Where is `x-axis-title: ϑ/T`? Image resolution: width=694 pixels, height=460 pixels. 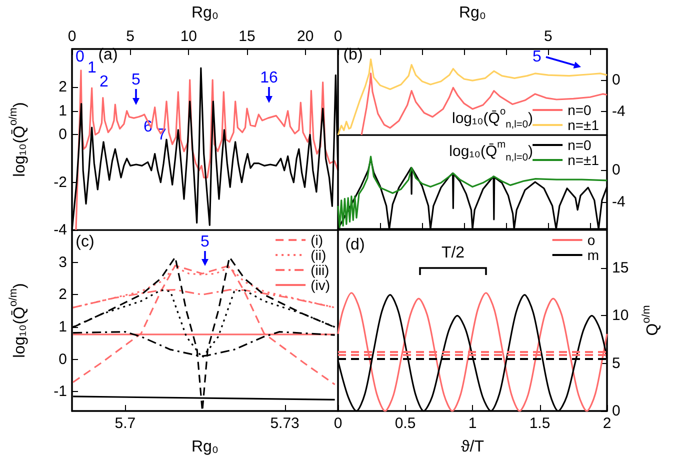 x-axis-title: ϑ/T is located at coordinates (472, 447).